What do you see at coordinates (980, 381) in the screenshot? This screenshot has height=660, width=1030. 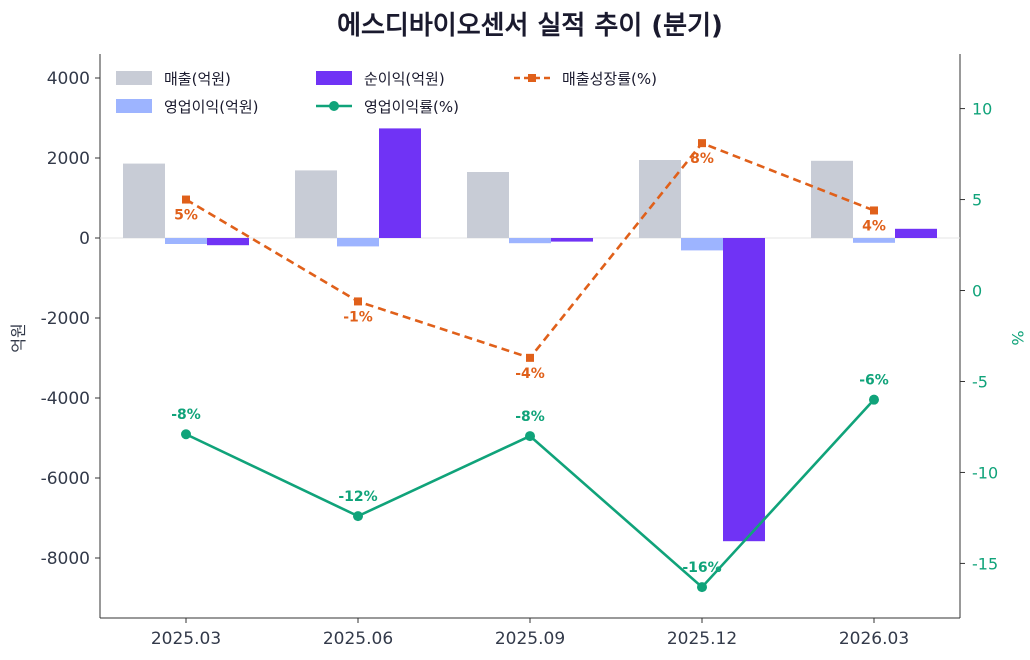 I see `y-right-tick-label: -5` at bounding box center [980, 381].